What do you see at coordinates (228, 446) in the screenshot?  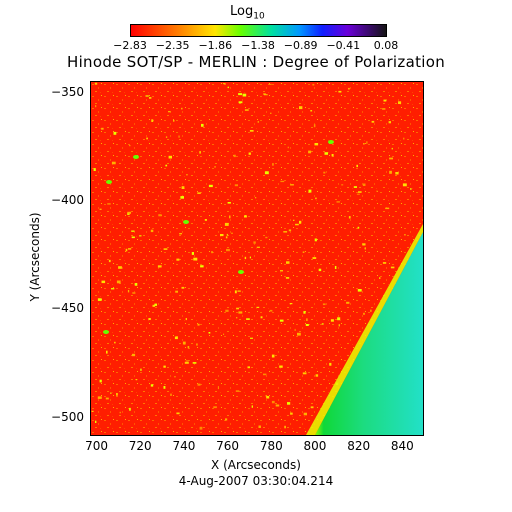 I see `x-tick-label: 760` at bounding box center [228, 446].